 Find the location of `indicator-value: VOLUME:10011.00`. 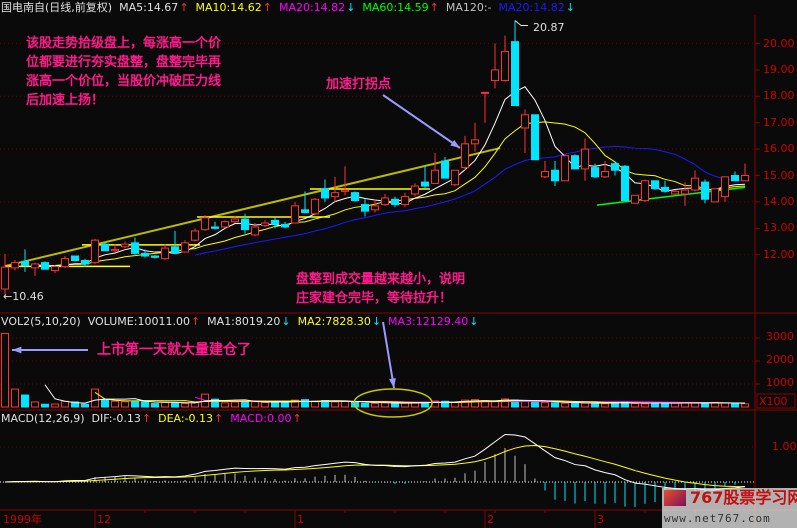

indicator-value: VOLUME:10011.00 is located at coordinates (138, 321).